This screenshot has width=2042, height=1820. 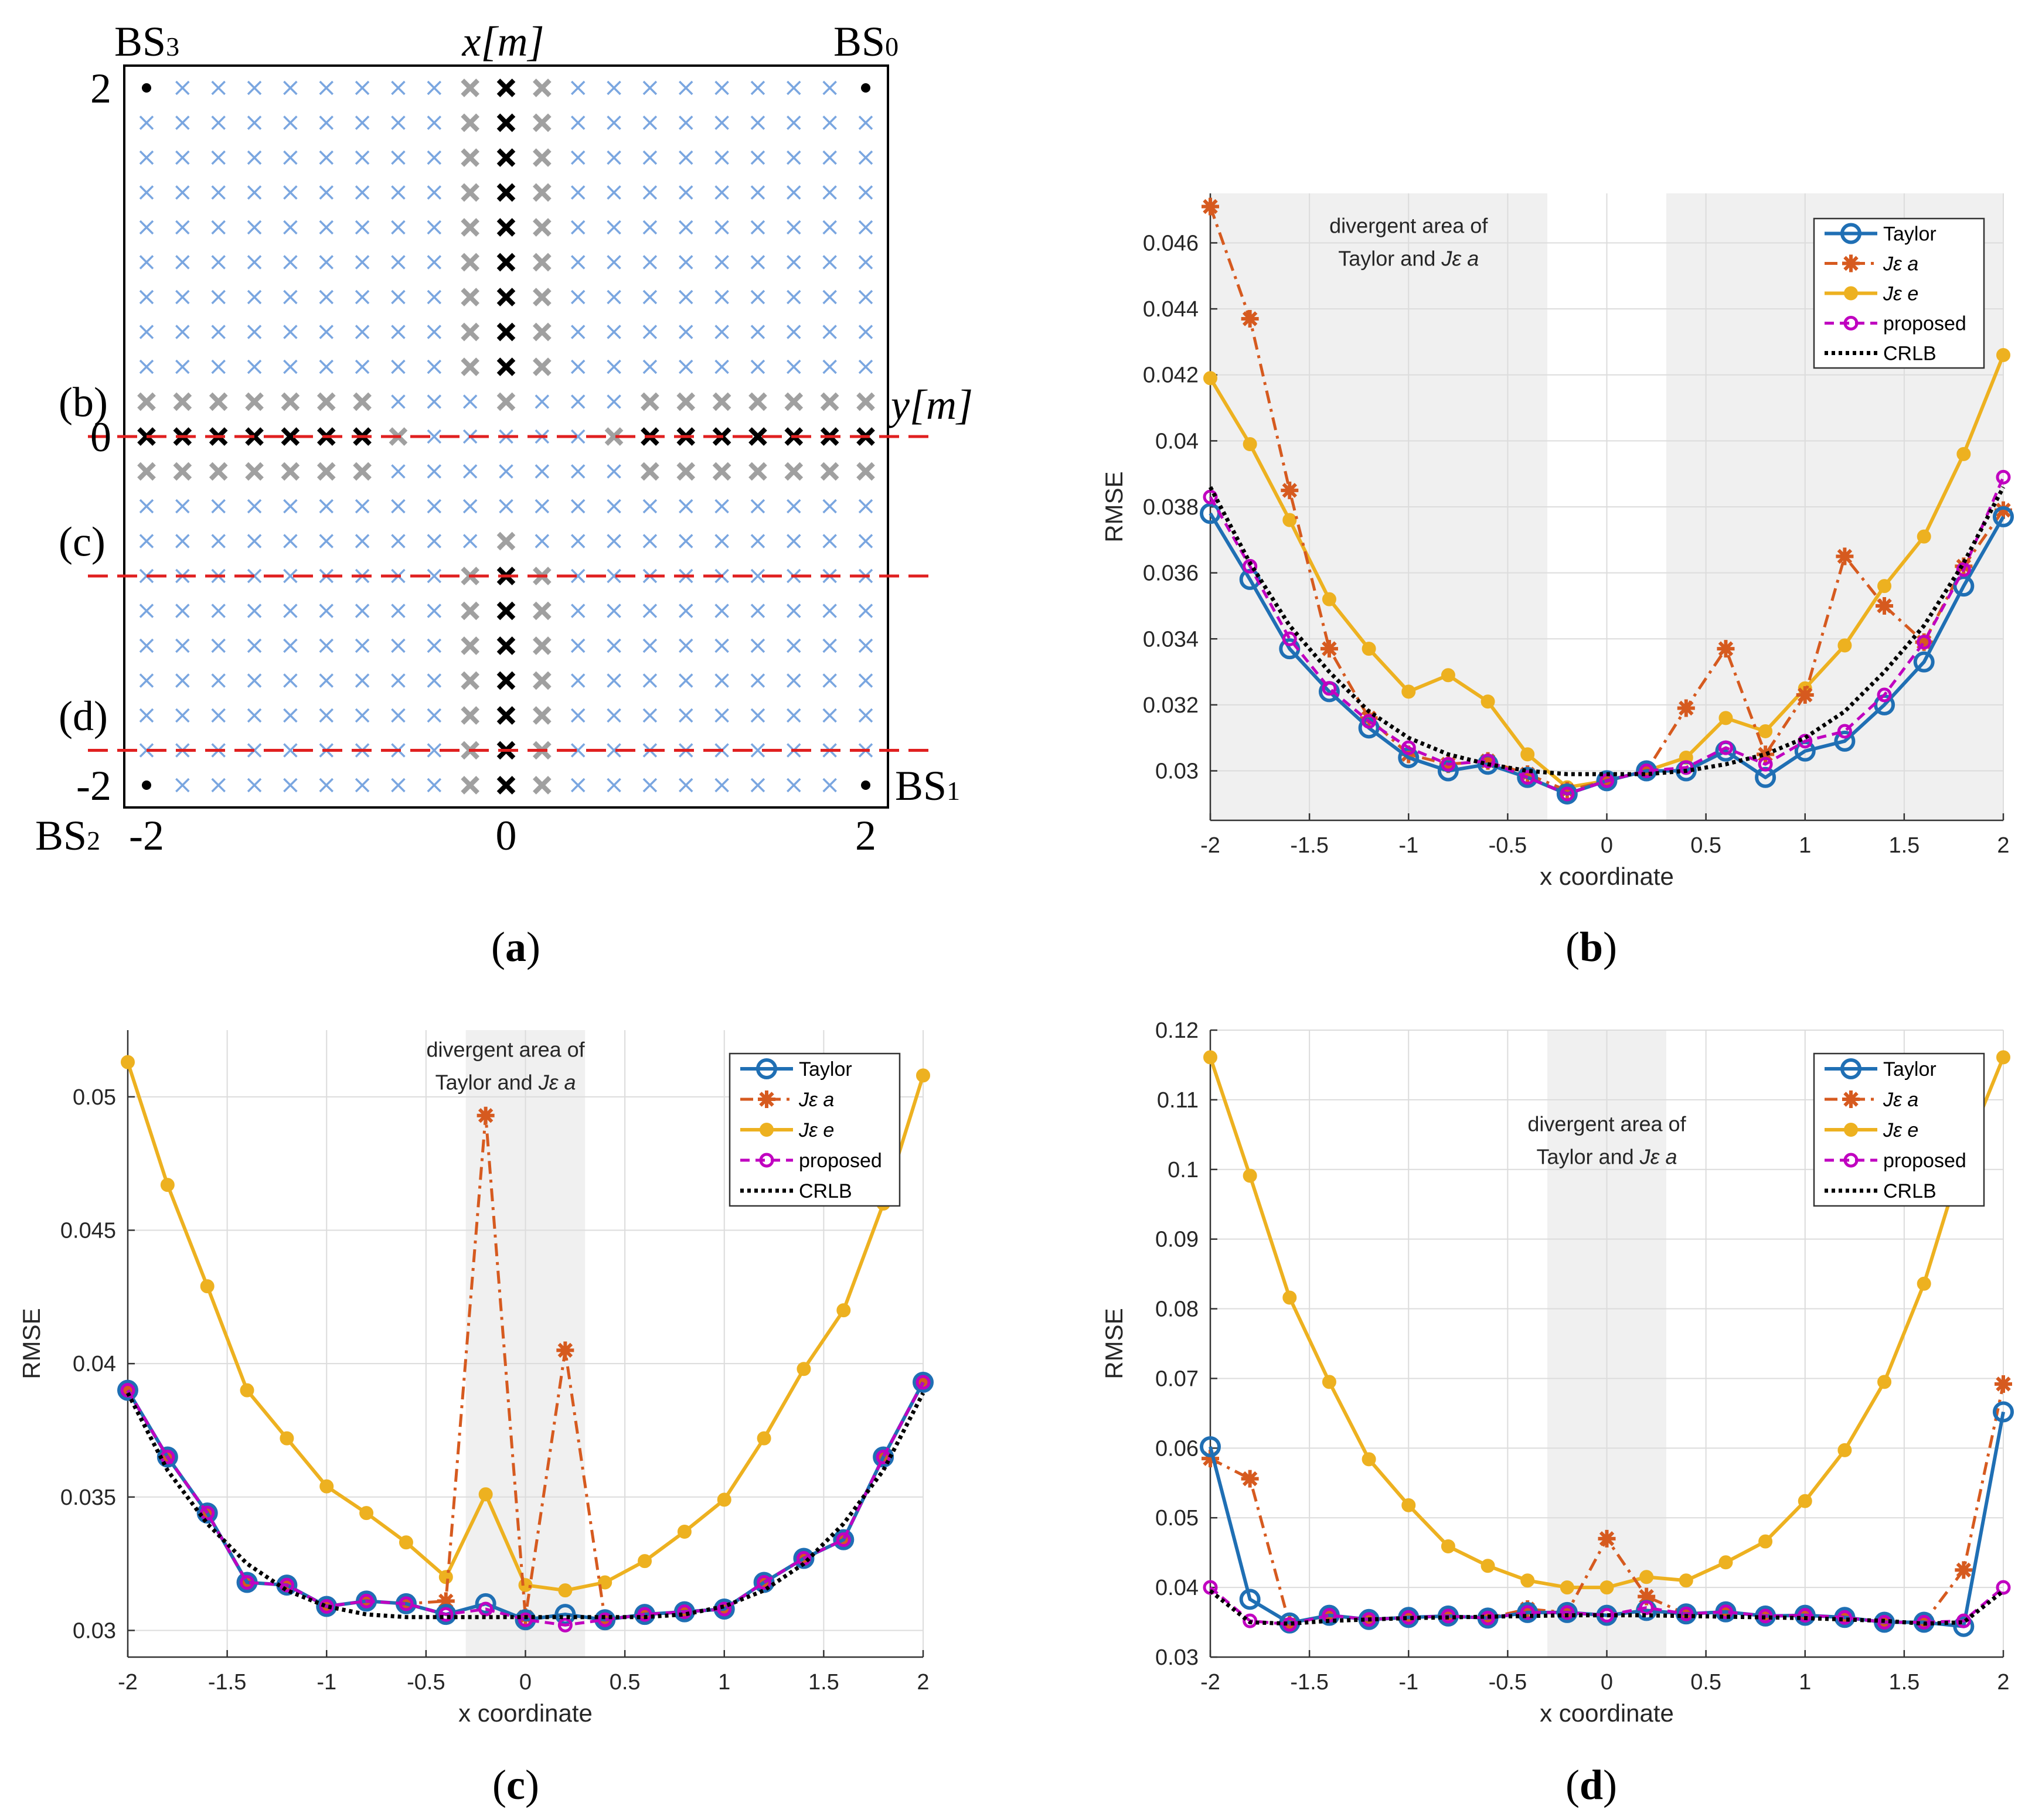 What do you see at coordinates (1309, 845) in the screenshot?
I see `x-tick-label: -1.5` at bounding box center [1309, 845].